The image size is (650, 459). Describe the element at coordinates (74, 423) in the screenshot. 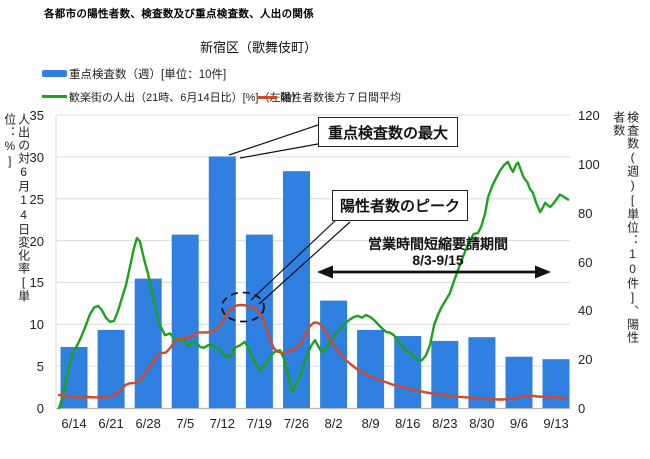

I see `x-tick-6/14: 6/14` at that location.